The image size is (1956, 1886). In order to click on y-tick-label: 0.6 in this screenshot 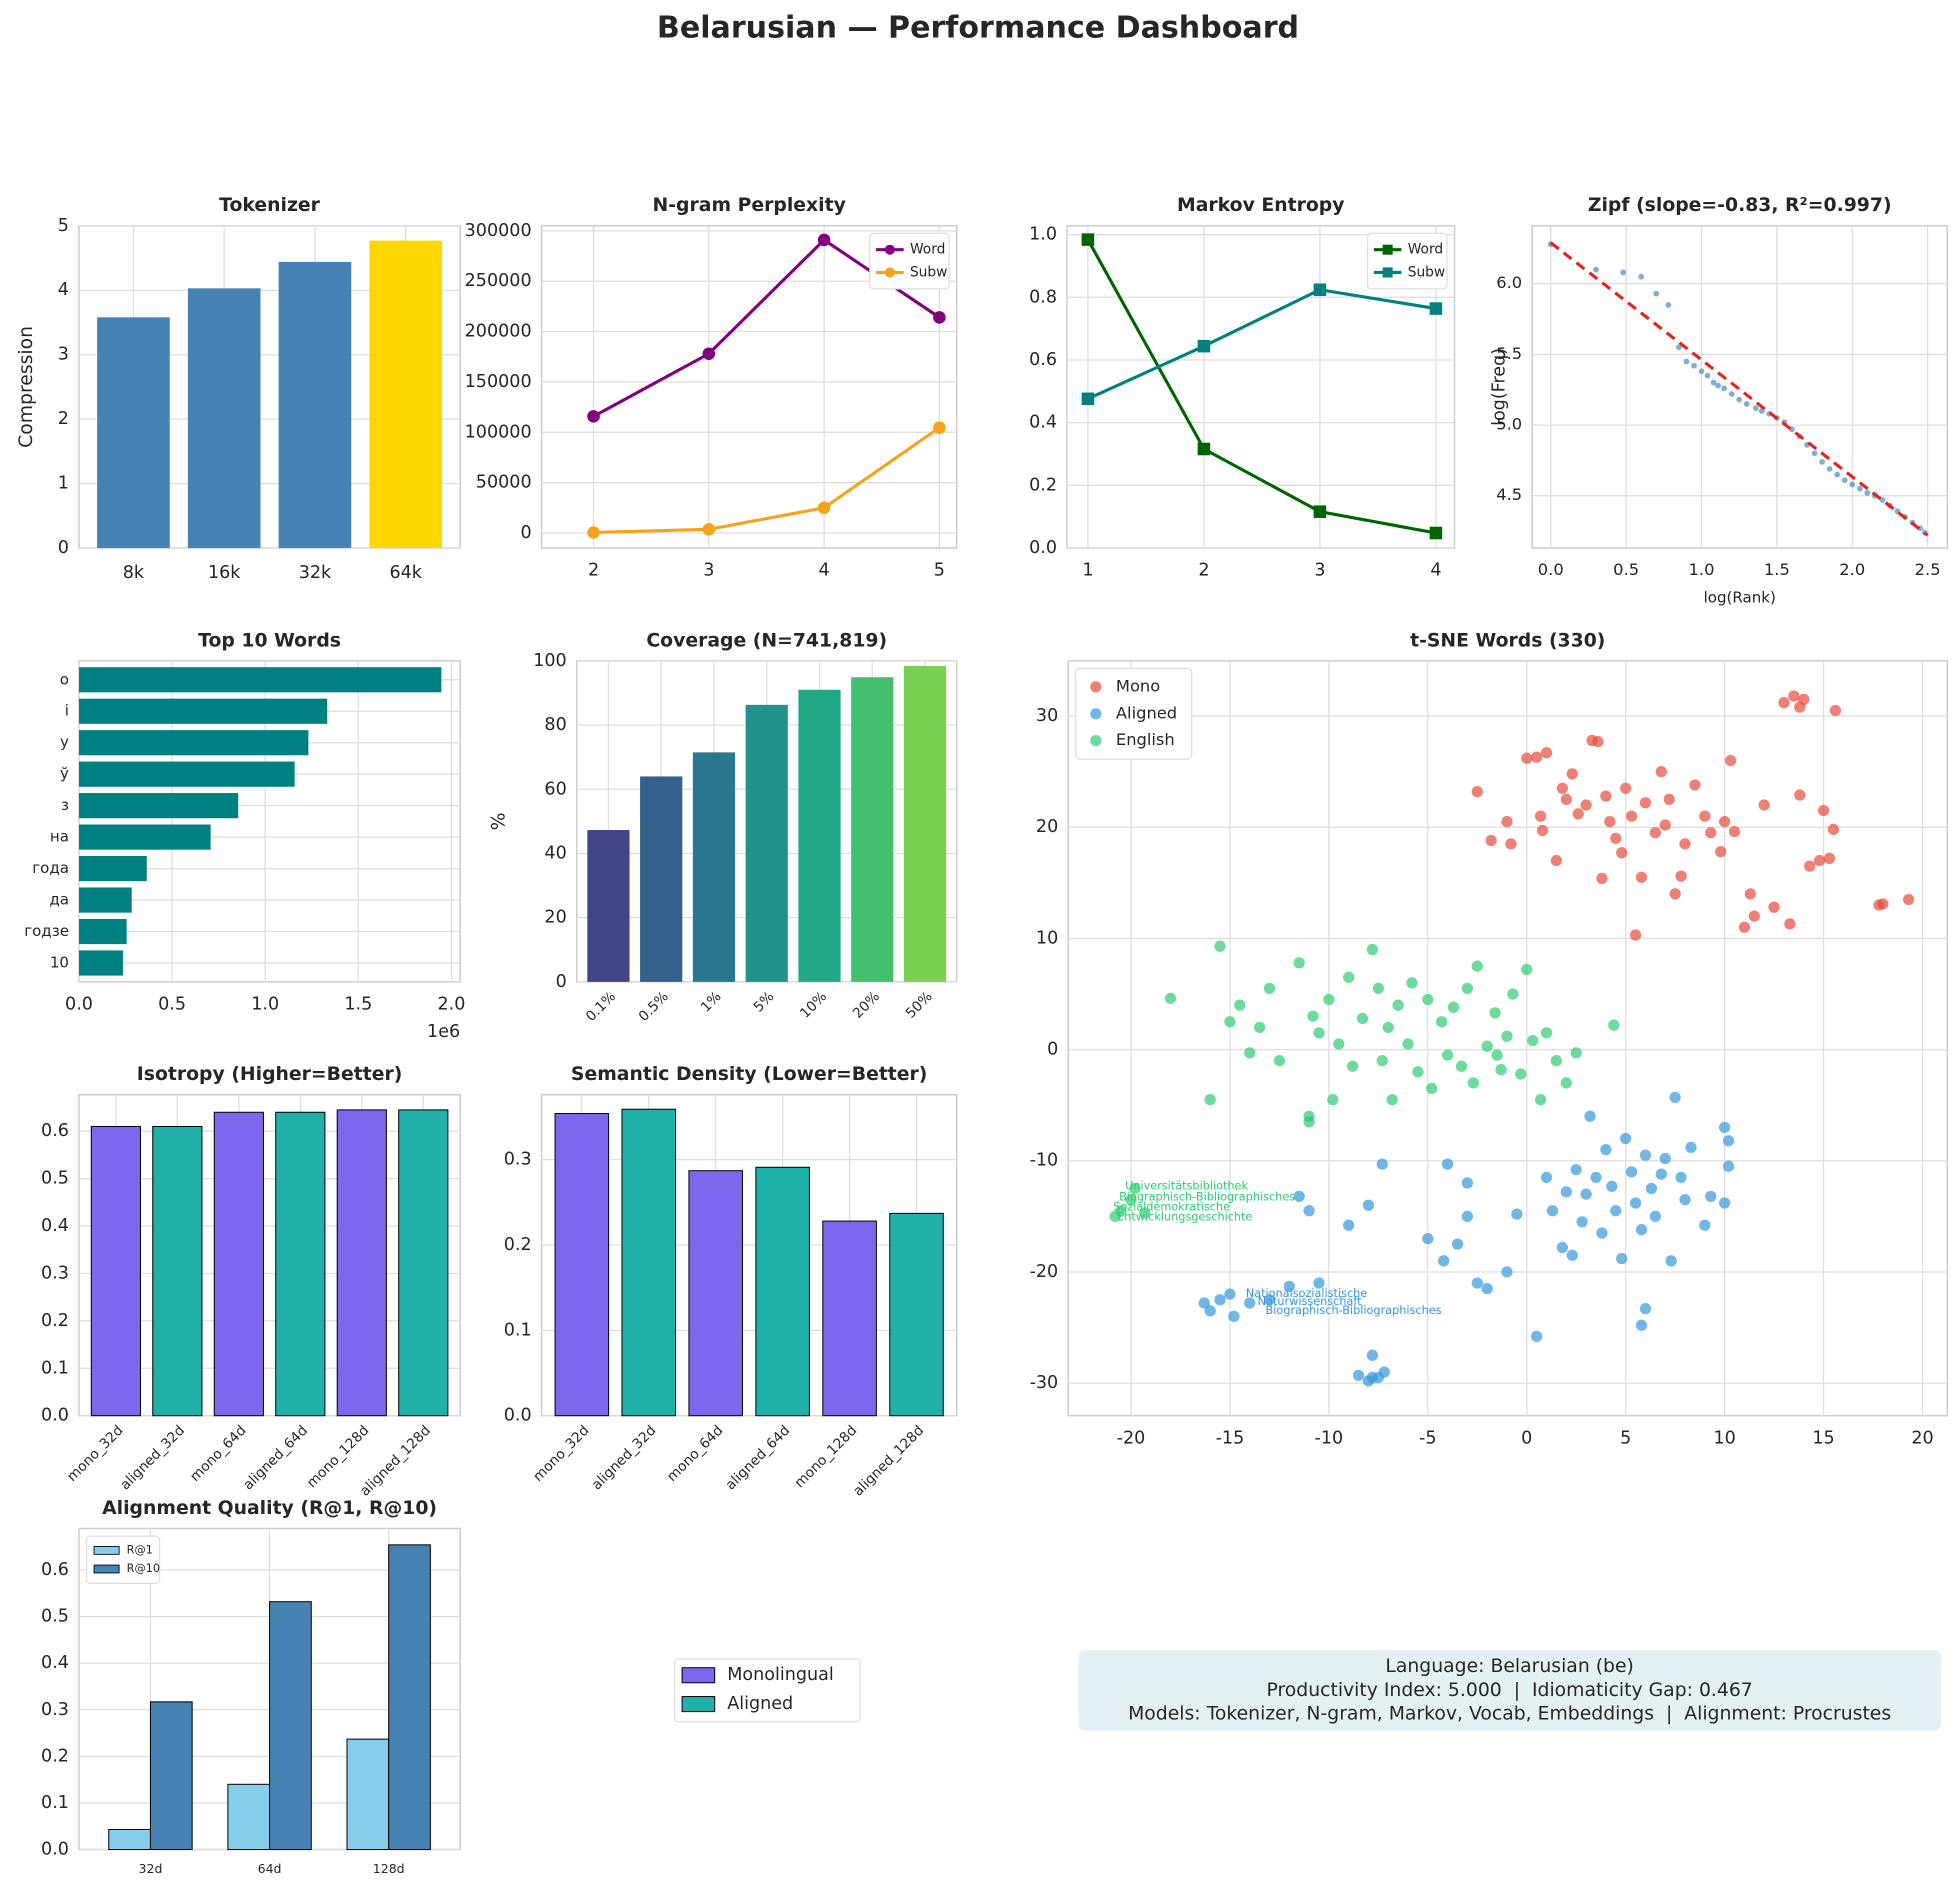, I will do `click(1043, 360)`.